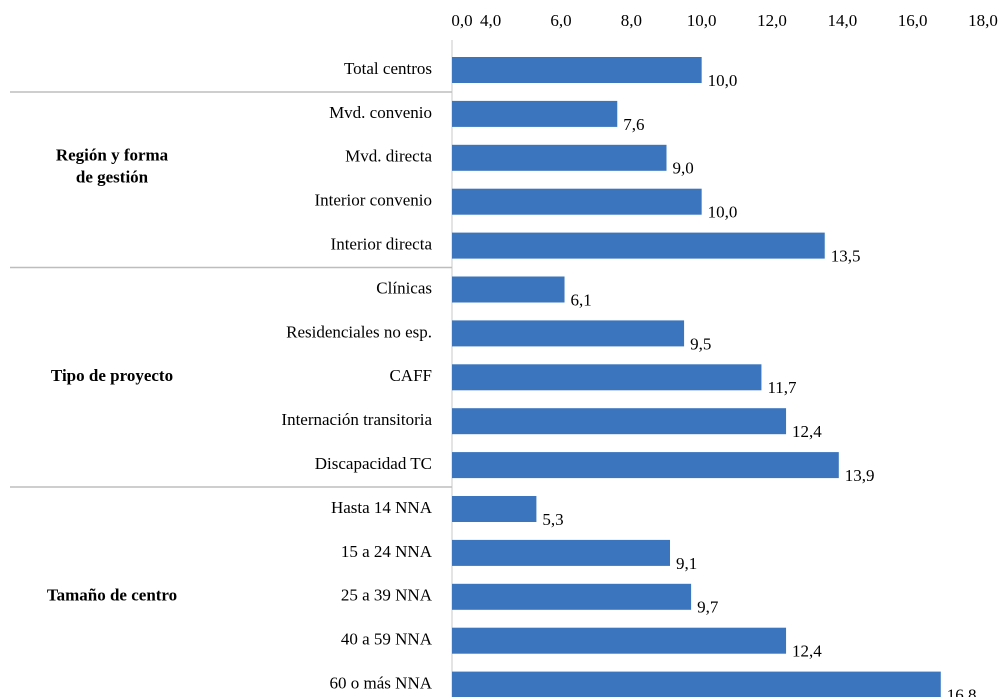  I want to click on value-label: 5,3, so click(552, 519).